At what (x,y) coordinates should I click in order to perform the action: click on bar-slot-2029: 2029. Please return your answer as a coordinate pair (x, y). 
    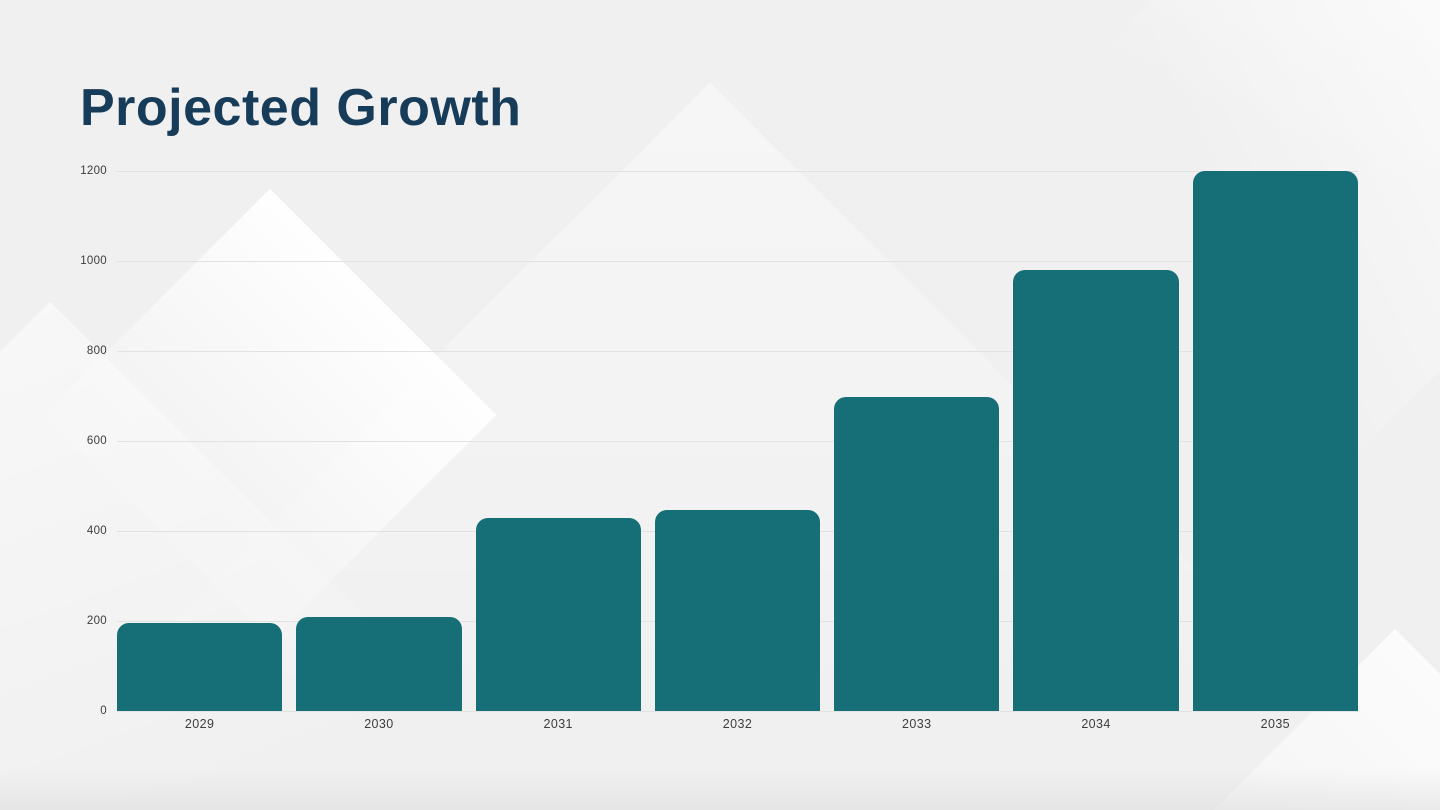
    Looking at the image, I should click on (200, 451).